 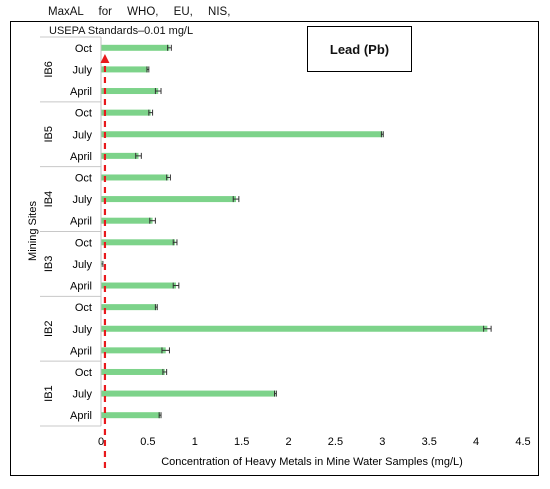 What do you see at coordinates (105, 58) in the screenshot?
I see `threshold-arrow-icon` at bounding box center [105, 58].